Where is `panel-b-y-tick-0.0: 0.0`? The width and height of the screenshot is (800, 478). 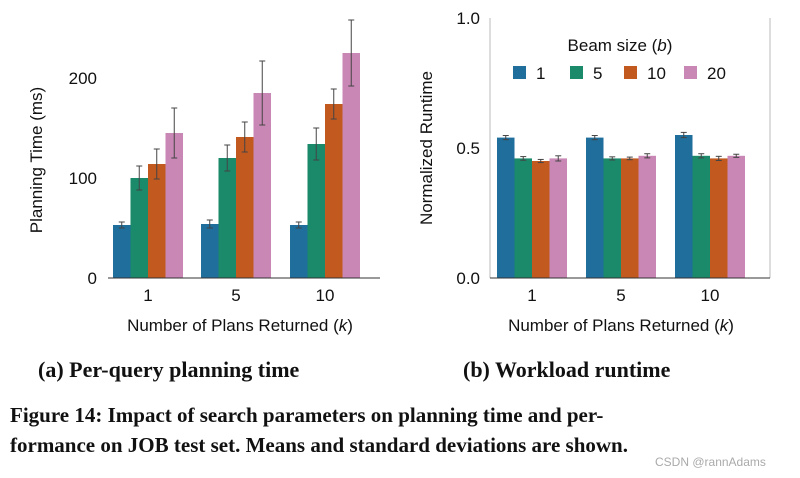 panel-b-y-tick-0.0: 0.0 is located at coordinates (468, 278).